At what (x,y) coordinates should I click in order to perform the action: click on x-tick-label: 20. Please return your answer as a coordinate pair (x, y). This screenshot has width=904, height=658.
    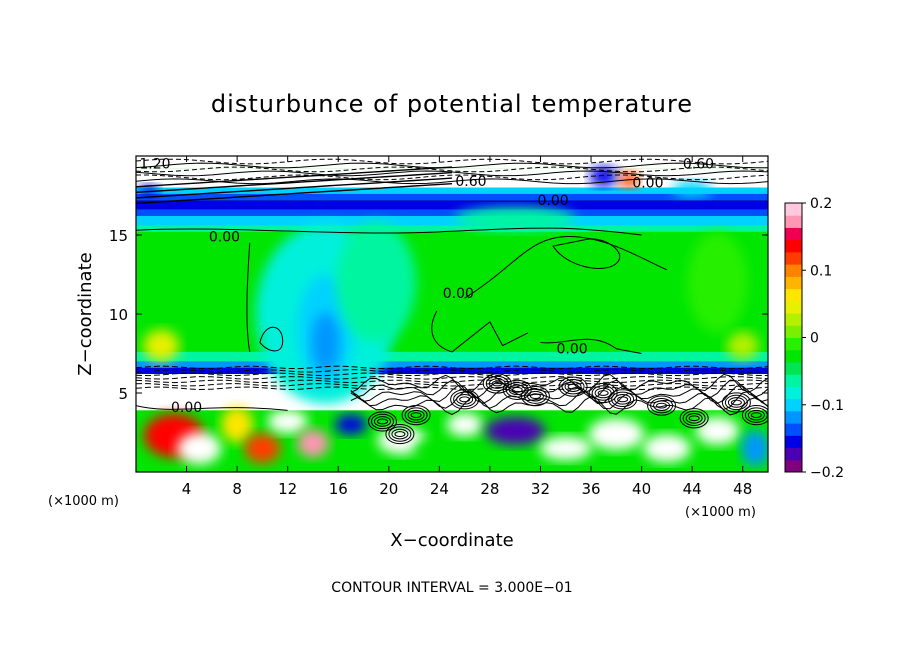
    Looking at the image, I should click on (388, 489).